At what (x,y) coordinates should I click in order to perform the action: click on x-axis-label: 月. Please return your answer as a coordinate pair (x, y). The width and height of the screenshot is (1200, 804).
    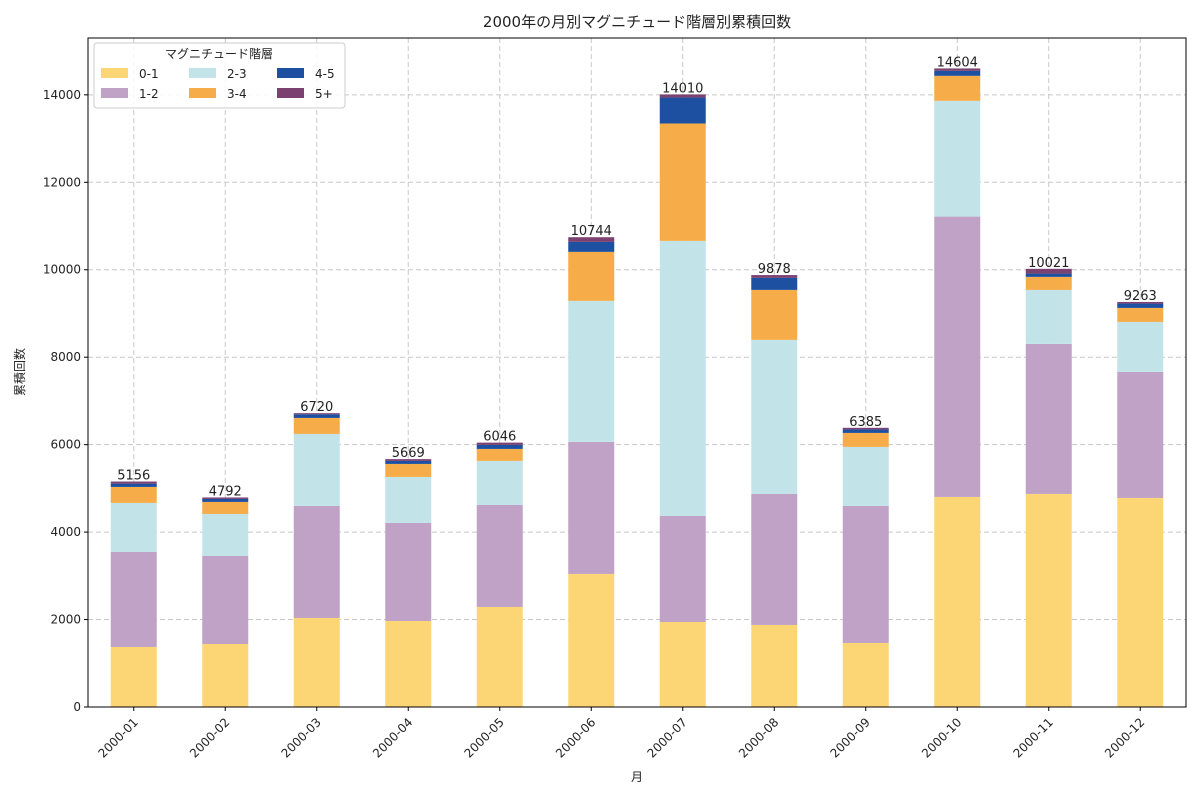
    Looking at the image, I should click on (637, 777).